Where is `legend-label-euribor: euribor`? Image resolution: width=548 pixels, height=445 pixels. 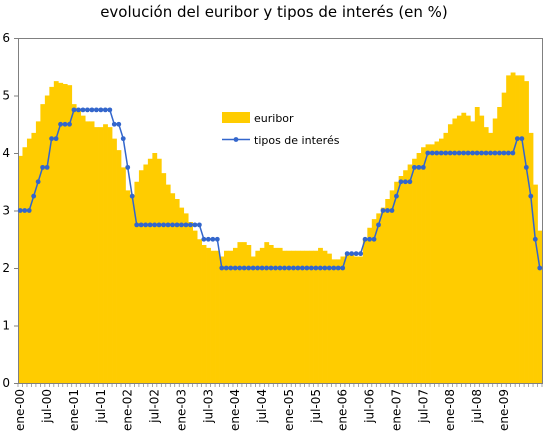
legend-label-euribor: euribor is located at coordinates (274, 118).